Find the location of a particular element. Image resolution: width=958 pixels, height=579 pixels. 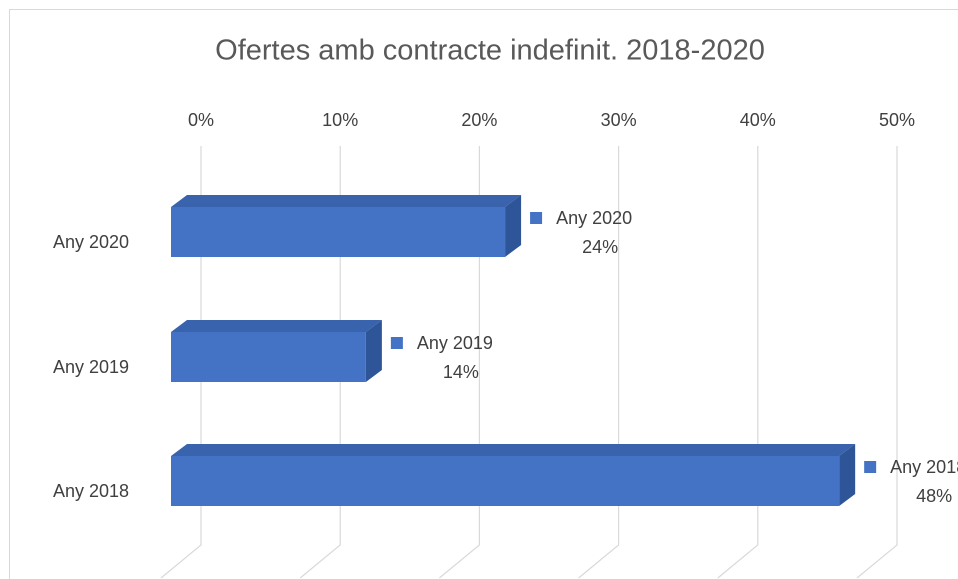

x-tick-label: 10% is located at coordinates (340, 120).